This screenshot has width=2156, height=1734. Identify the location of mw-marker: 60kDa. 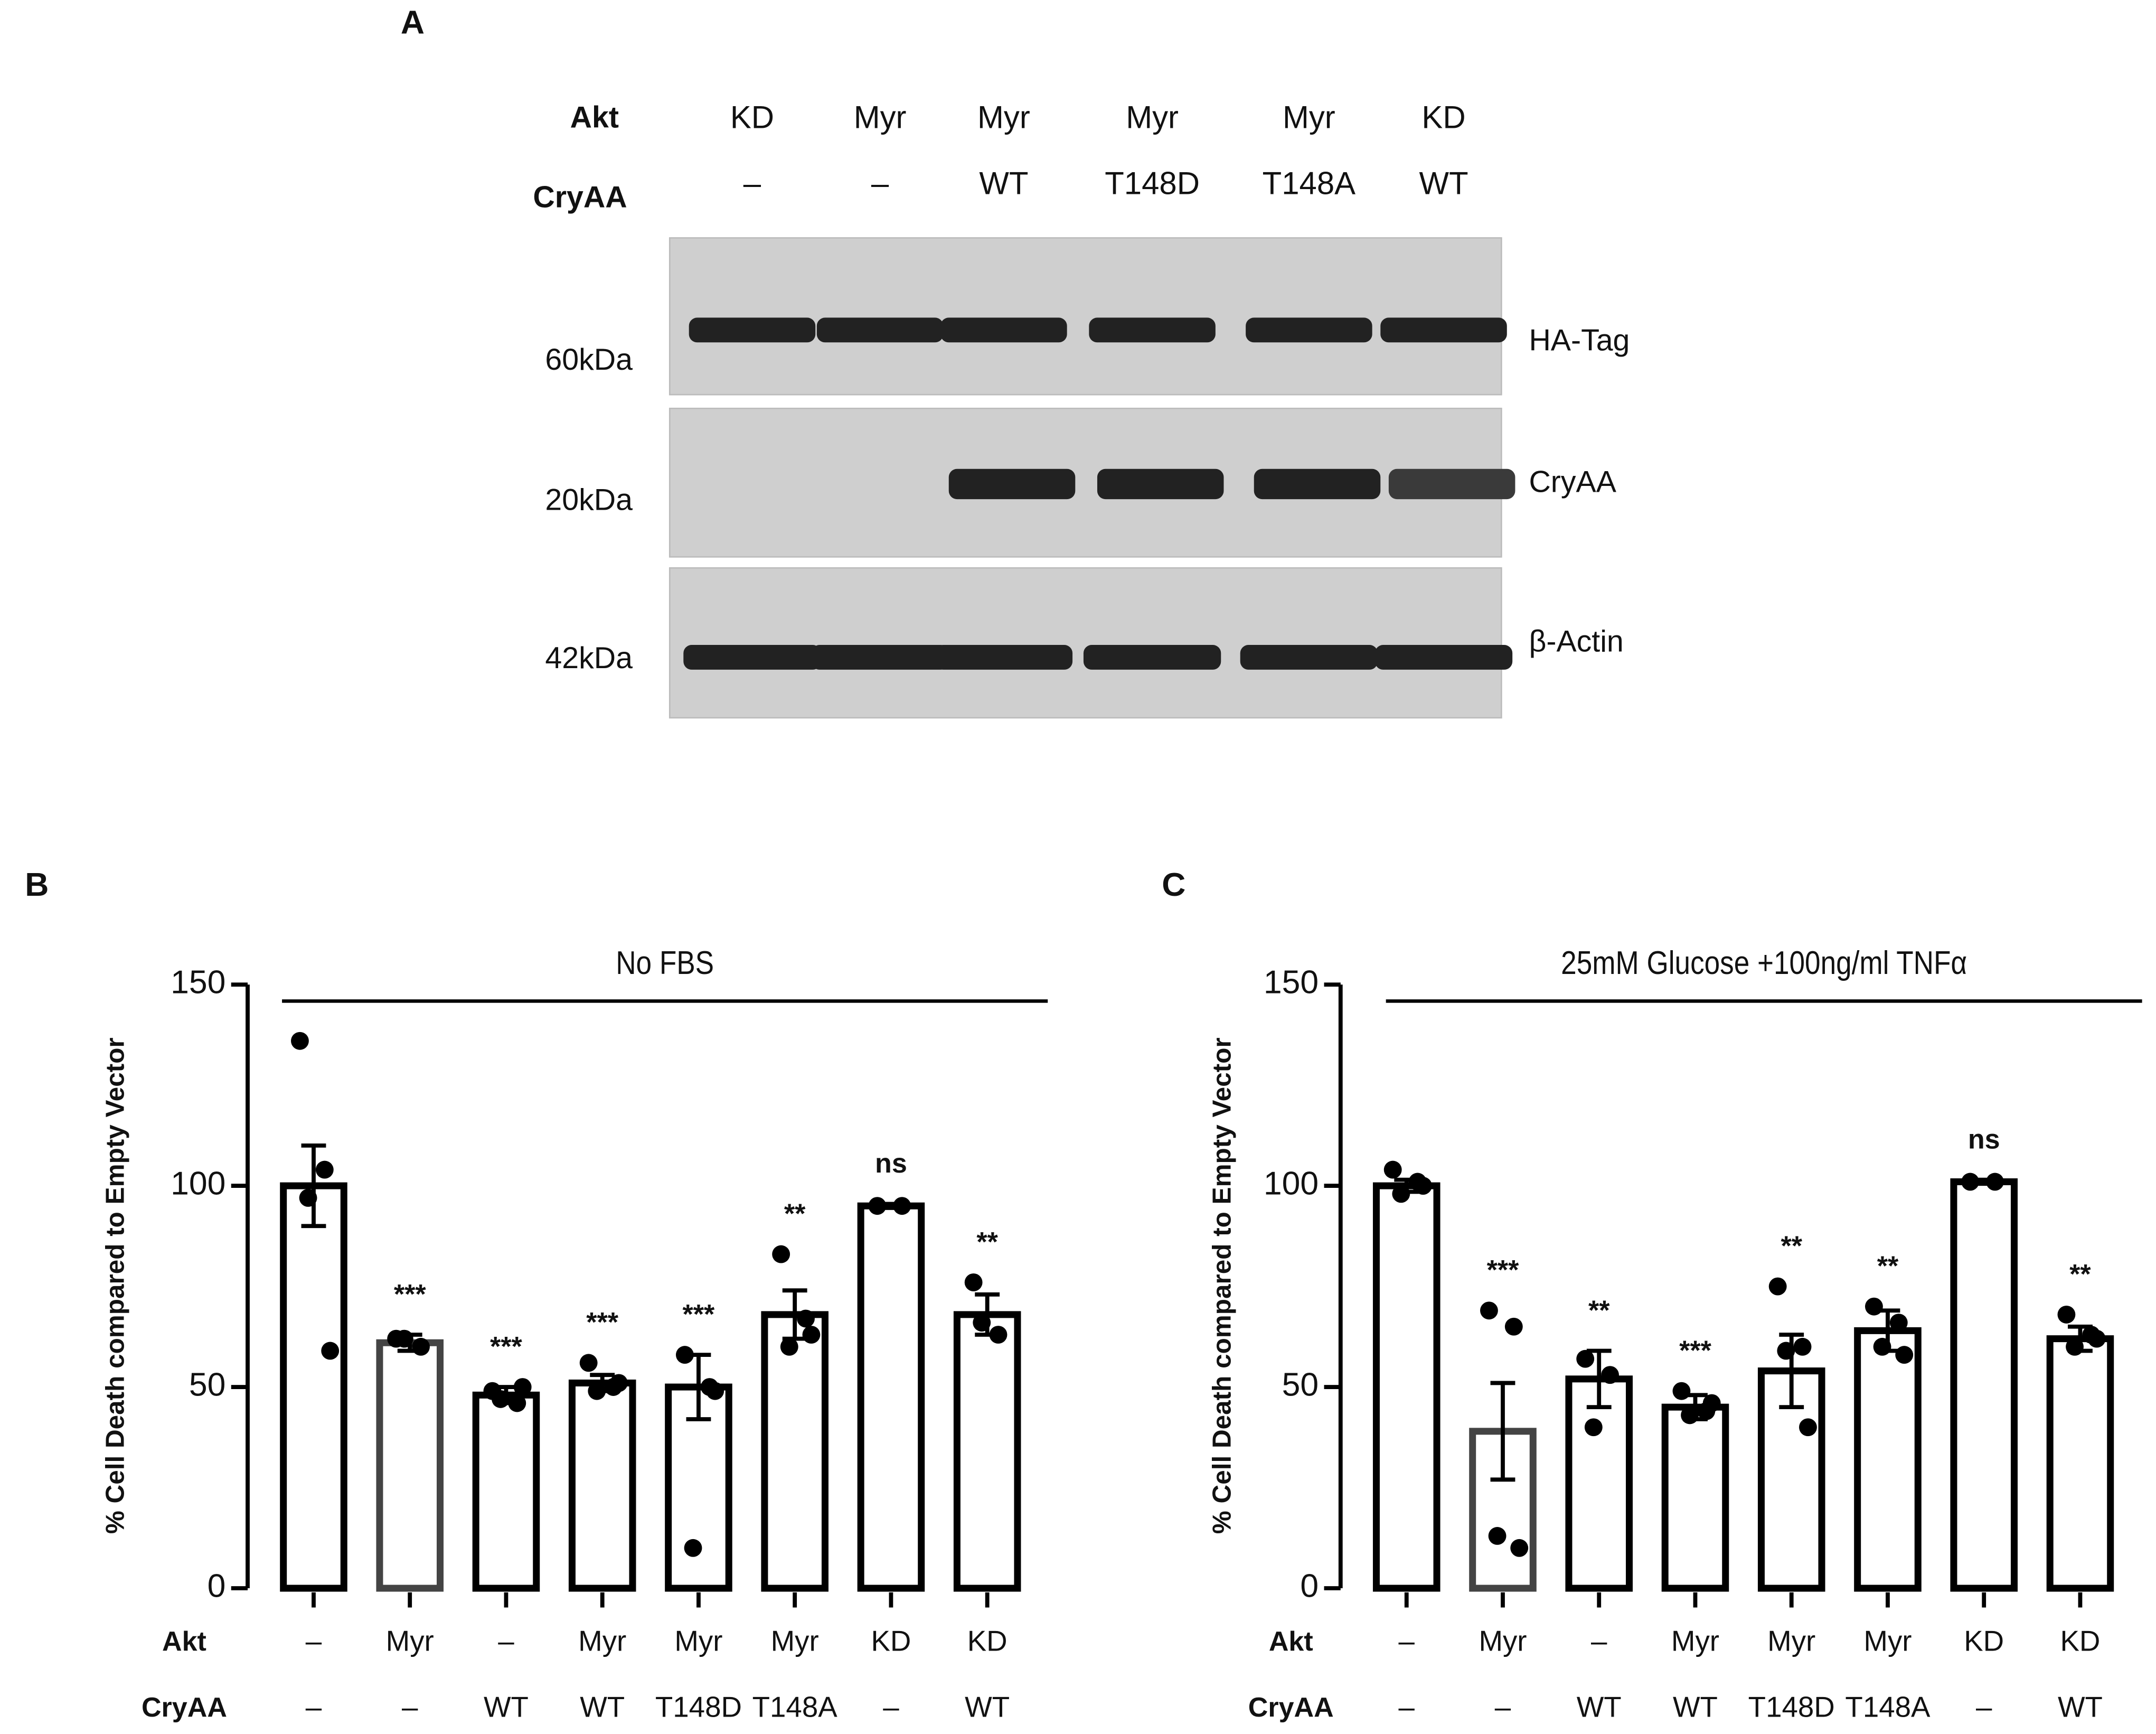
(589, 360).